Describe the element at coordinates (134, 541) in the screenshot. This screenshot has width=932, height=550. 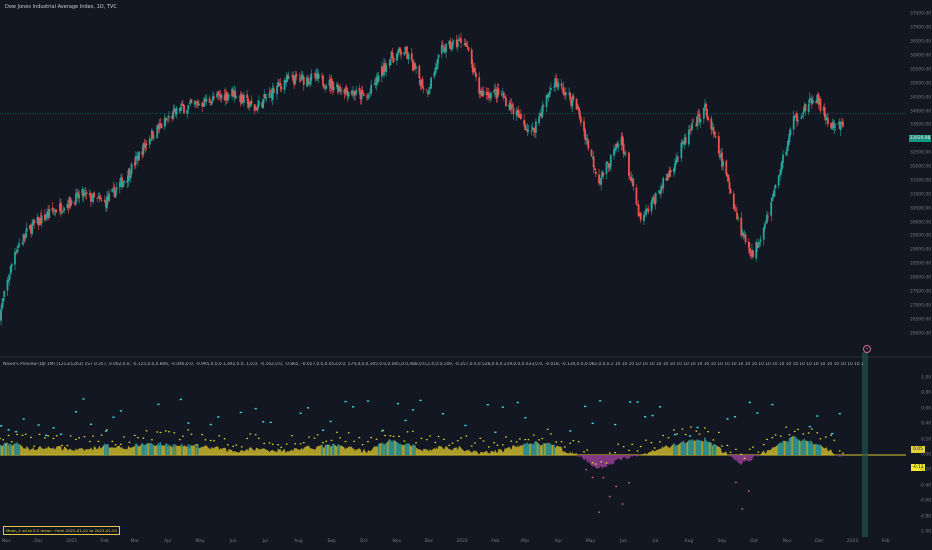
I see `time-tick-label: Mar` at that location.